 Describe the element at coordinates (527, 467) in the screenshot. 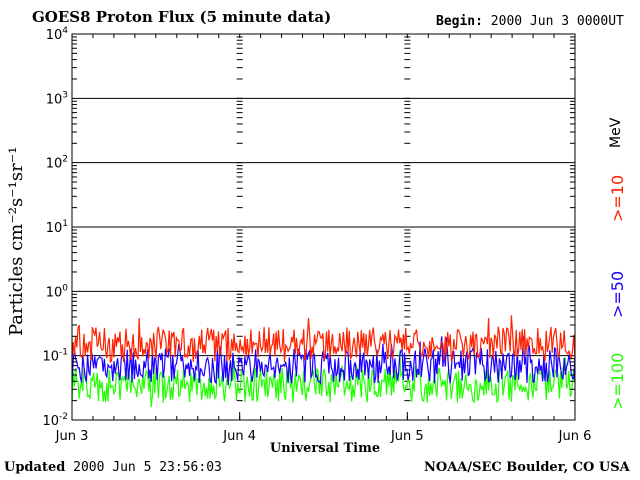

I see `credit: NOAA/SEC Boulder, CO USA` at that location.